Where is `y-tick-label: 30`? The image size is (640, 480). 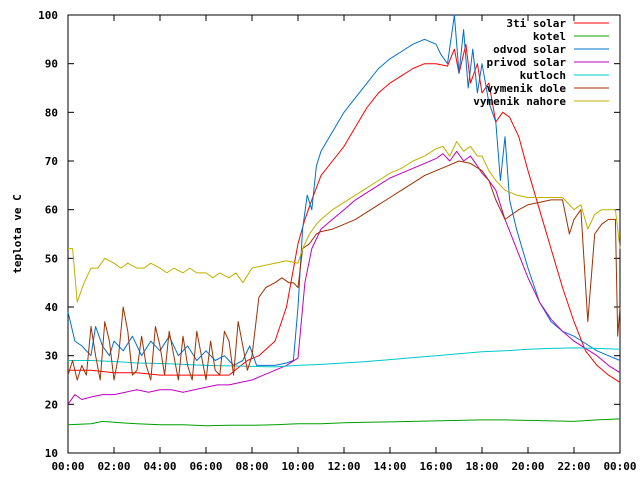 y-tick-label: 30 is located at coordinates (51, 356).